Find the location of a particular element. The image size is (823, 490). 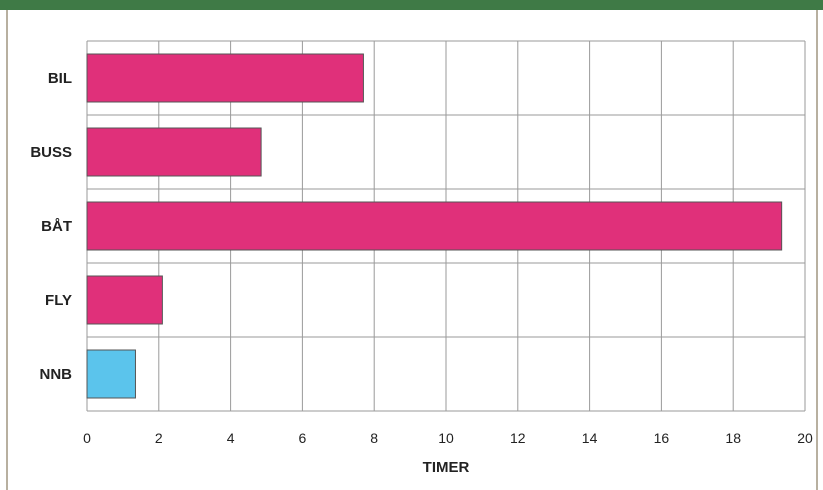

x-tick-label: 2 is located at coordinates (159, 438).